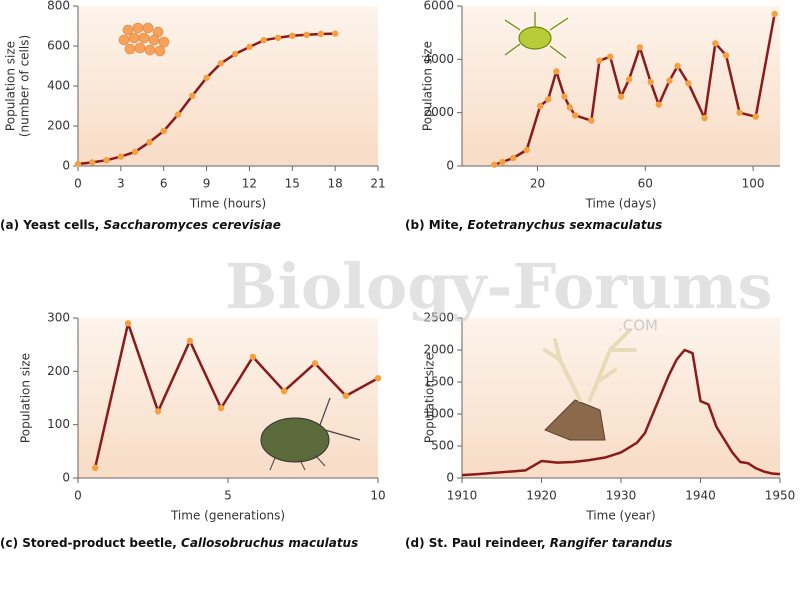 This screenshot has width=800, height=591. What do you see at coordinates (621, 204) in the screenshot?
I see `x-axis-label: Time (days)` at bounding box center [621, 204].